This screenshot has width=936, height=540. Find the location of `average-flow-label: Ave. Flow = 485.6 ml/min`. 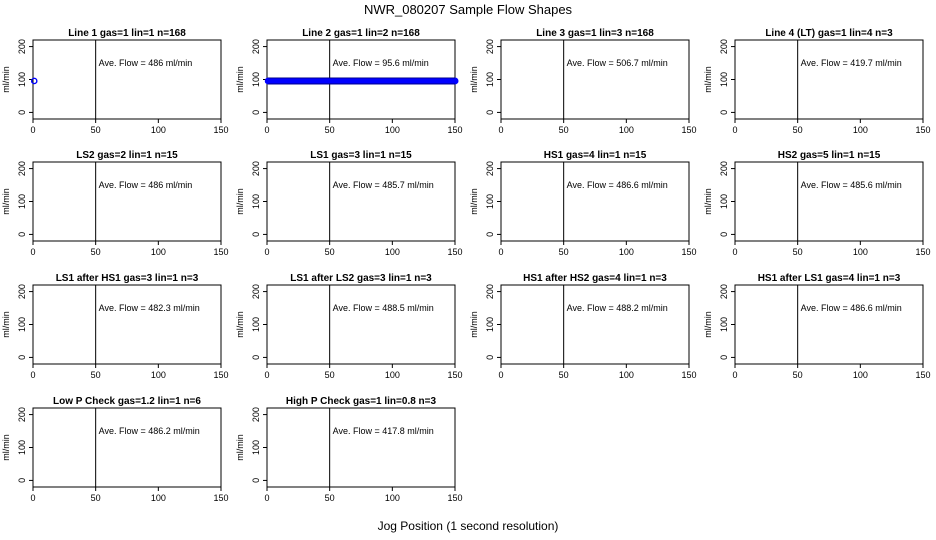

average-flow-label: Ave. Flow = 485.6 ml/min is located at coordinates (851, 185).